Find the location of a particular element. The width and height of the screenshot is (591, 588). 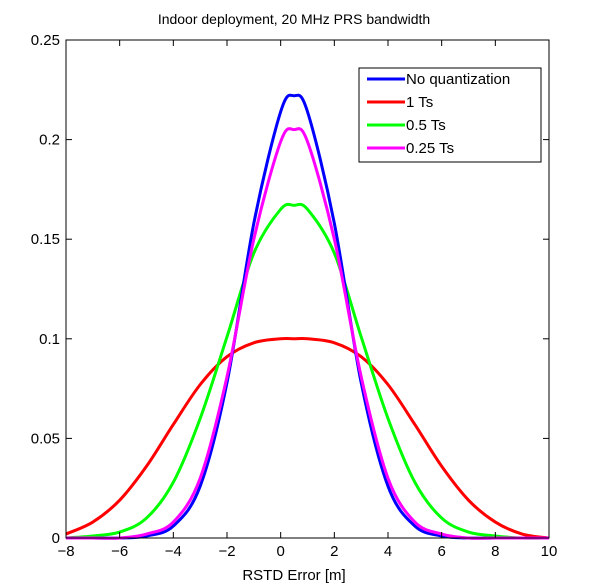

x-tick-label: −2 is located at coordinates (226, 551).